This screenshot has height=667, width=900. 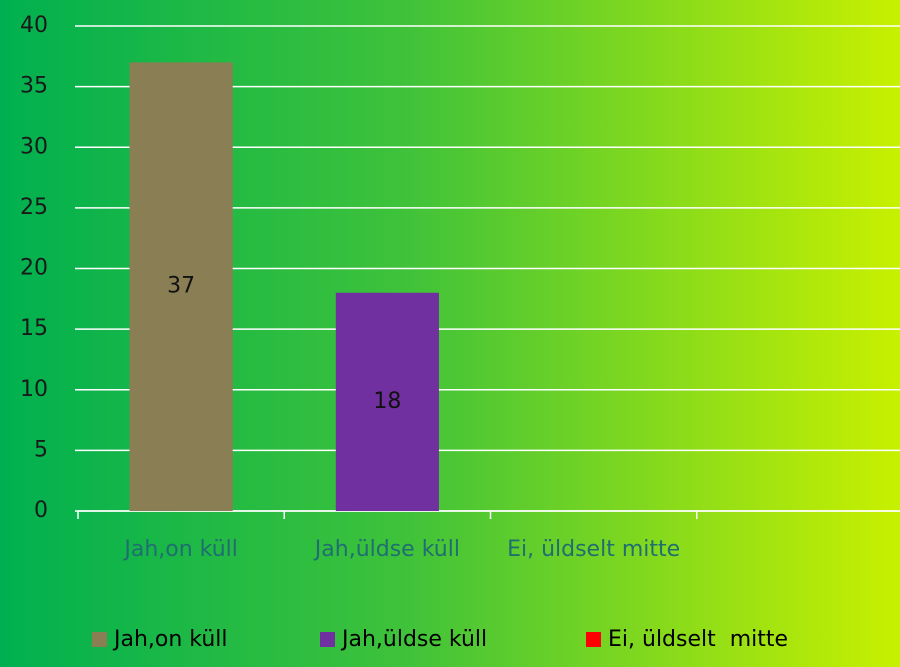 I want to click on legend-label: Ei, üldselt mitte, so click(x=698, y=639).